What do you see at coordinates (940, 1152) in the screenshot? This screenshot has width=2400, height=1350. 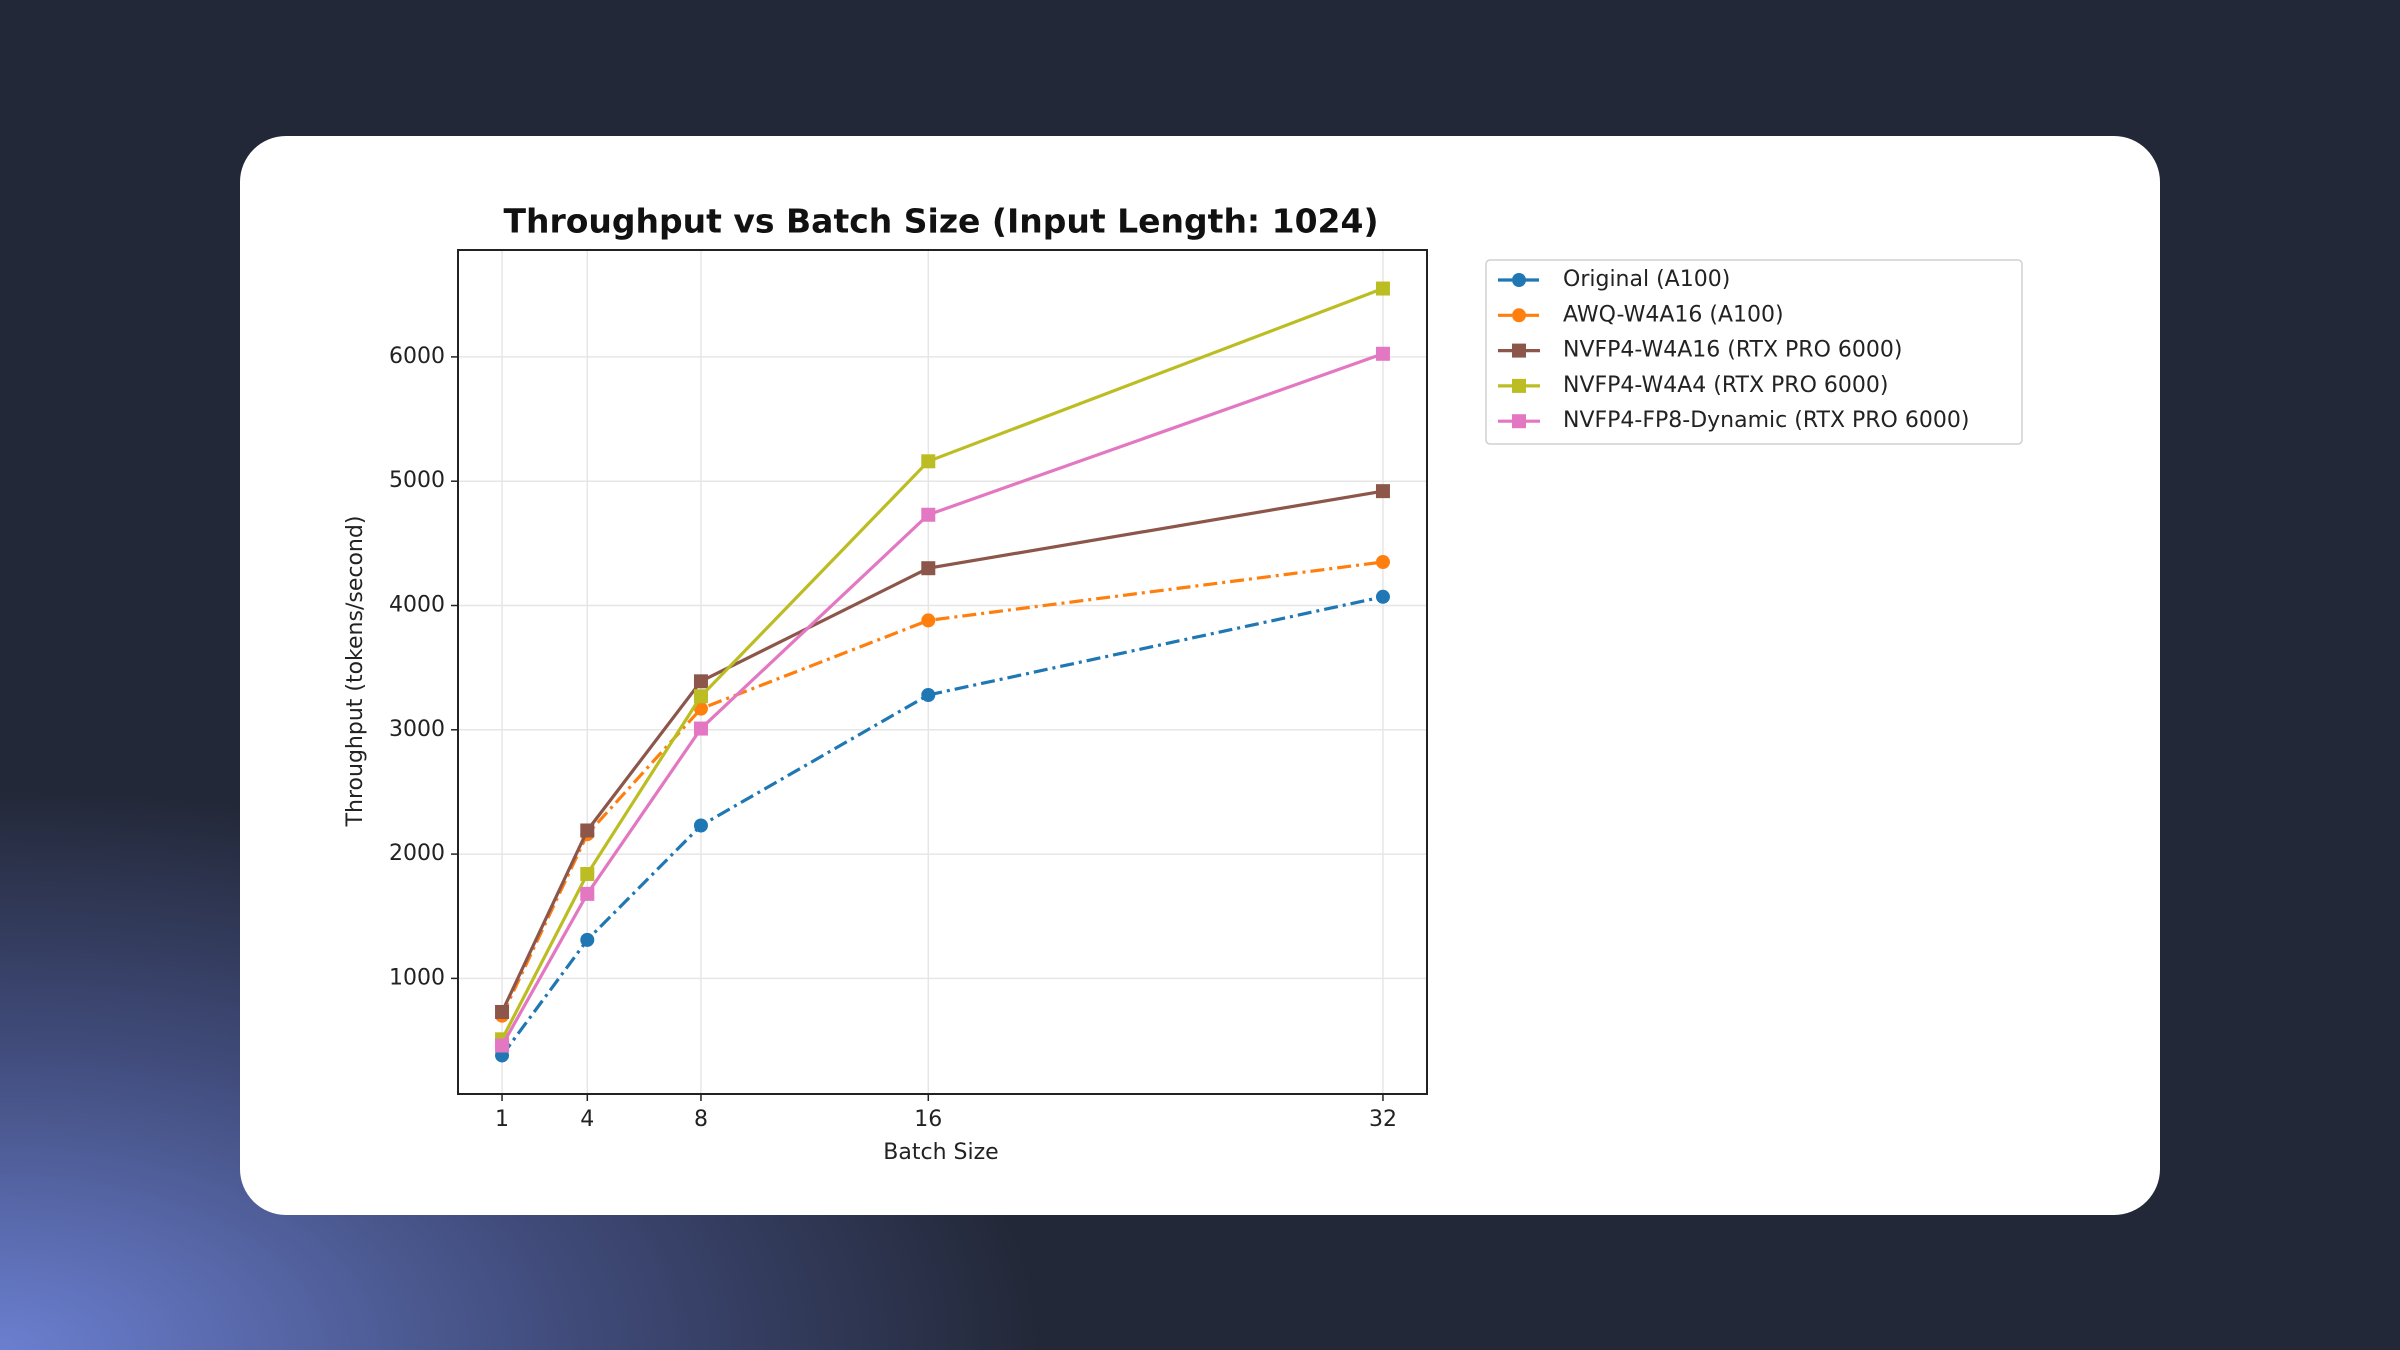 I see `x-axis-label: Batch Size` at bounding box center [940, 1152].